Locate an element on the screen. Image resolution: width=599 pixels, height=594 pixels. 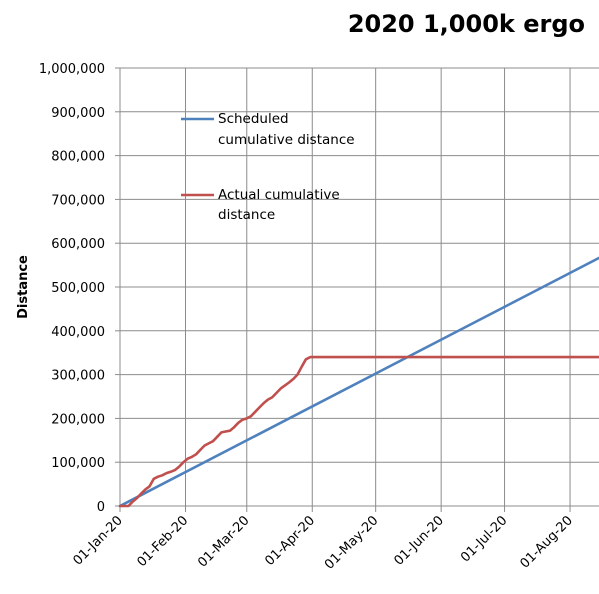
legend-label: Actual cumulative distance is located at coordinates (279, 205).